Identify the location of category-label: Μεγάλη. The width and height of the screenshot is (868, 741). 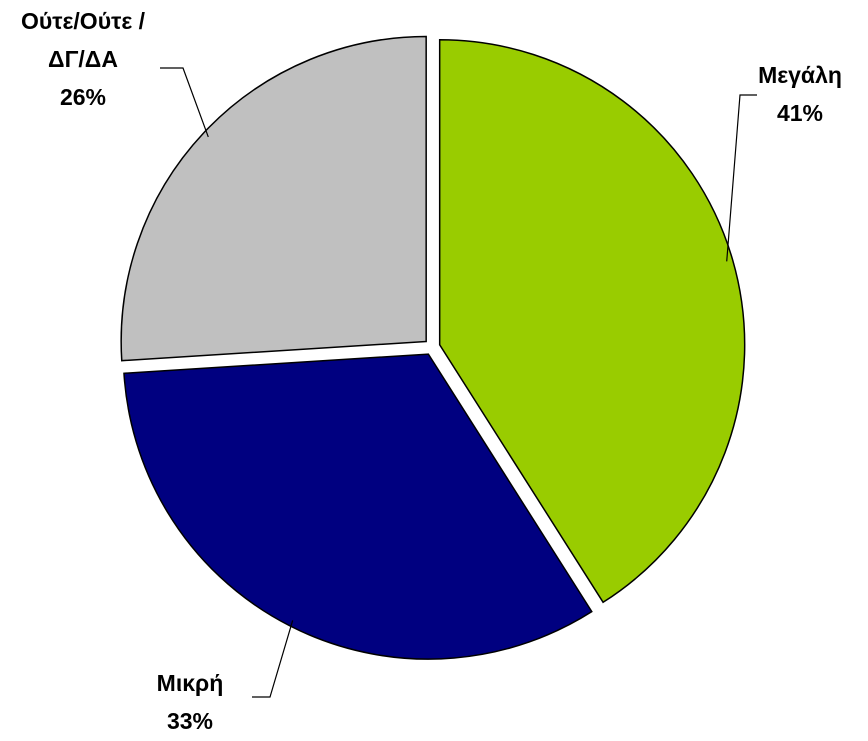
(800, 75).